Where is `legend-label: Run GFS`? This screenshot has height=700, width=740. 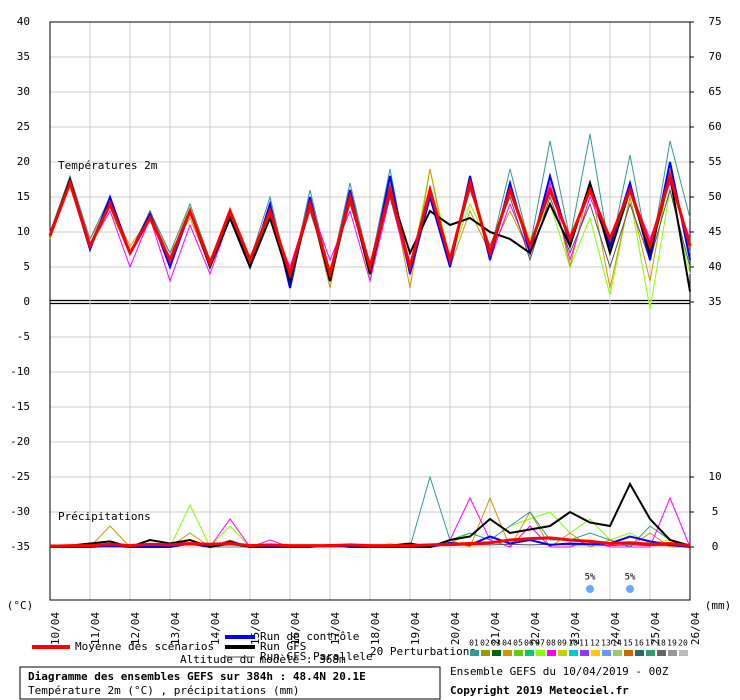
legend-label: Run GFS is located at coordinates (283, 646).